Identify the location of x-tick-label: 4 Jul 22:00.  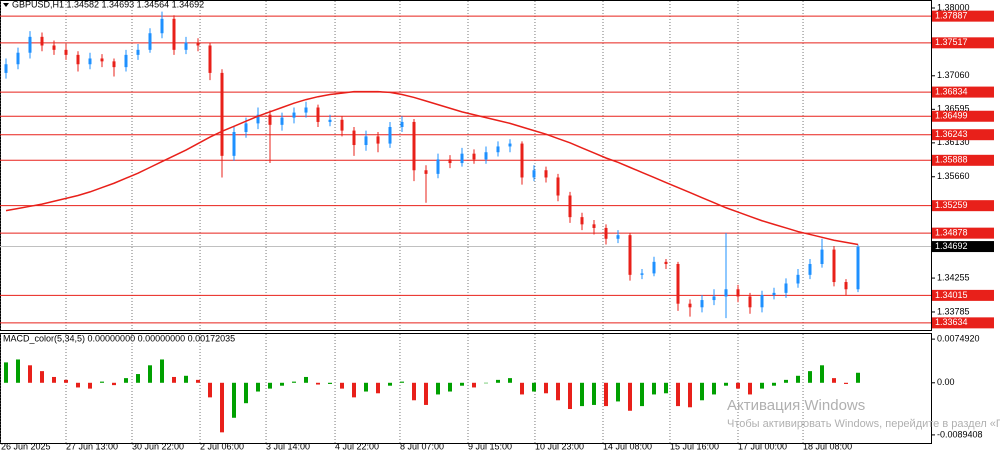
(357, 446).